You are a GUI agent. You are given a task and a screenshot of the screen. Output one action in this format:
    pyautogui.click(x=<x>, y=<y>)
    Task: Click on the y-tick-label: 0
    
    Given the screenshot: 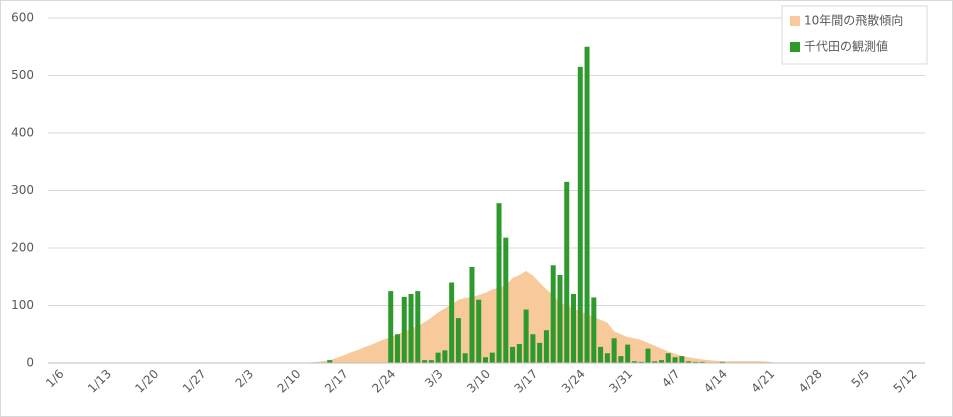 What is the action you would take?
    pyautogui.click(x=30, y=363)
    